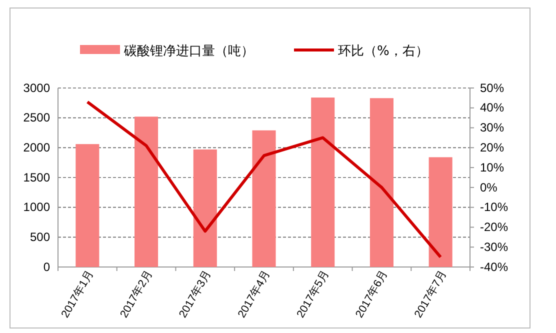 The image size is (556, 333). What do you see at coordinates (36, 117) in the screenshot?
I see `y-tick-label: 2500` at bounding box center [36, 117].